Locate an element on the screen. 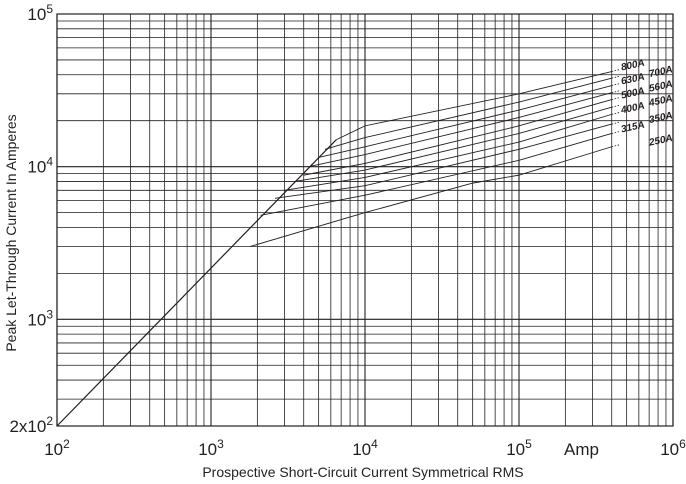 The image size is (686, 484). y-tick-label: 10³ is located at coordinates (40, 318).